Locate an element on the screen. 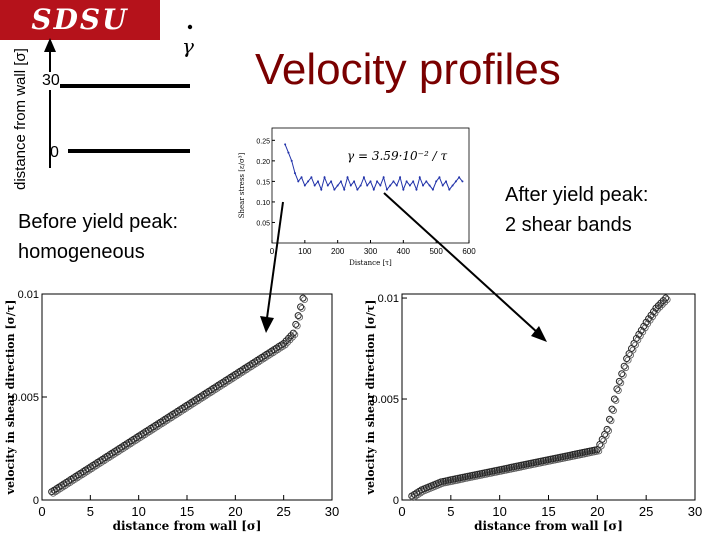 This screenshot has width=720, height=540. annotation-before: Before yield peak: homogeneous is located at coordinates (123, 237).